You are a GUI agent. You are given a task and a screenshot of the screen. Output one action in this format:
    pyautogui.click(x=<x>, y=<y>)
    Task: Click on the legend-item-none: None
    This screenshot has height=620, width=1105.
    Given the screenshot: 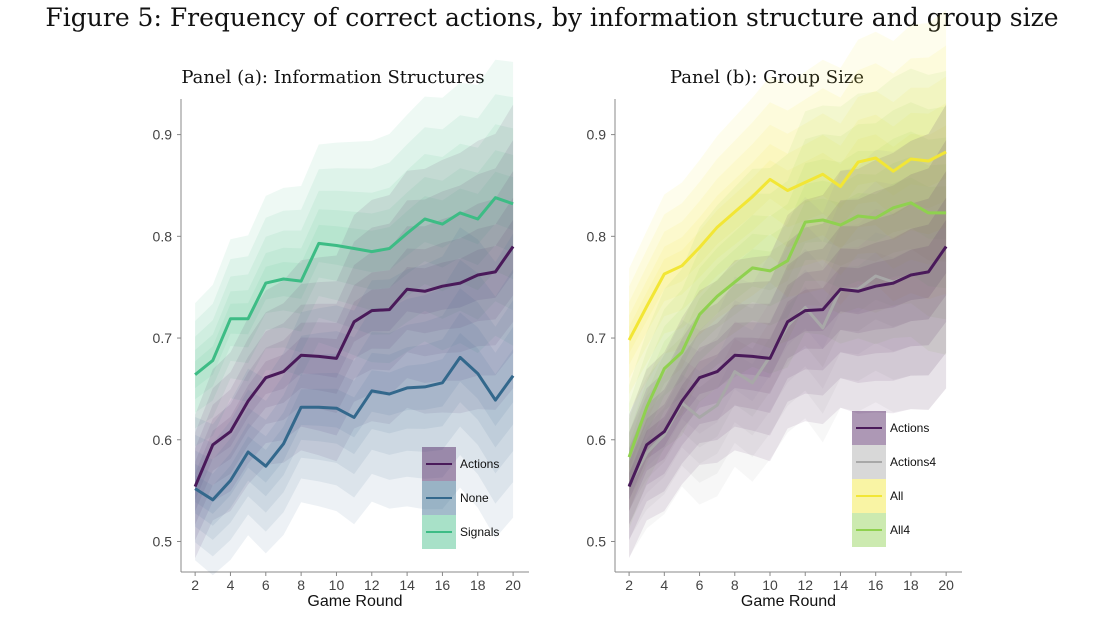 What is the action you would take?
    pyautogui.click(x=455, y=498)
    